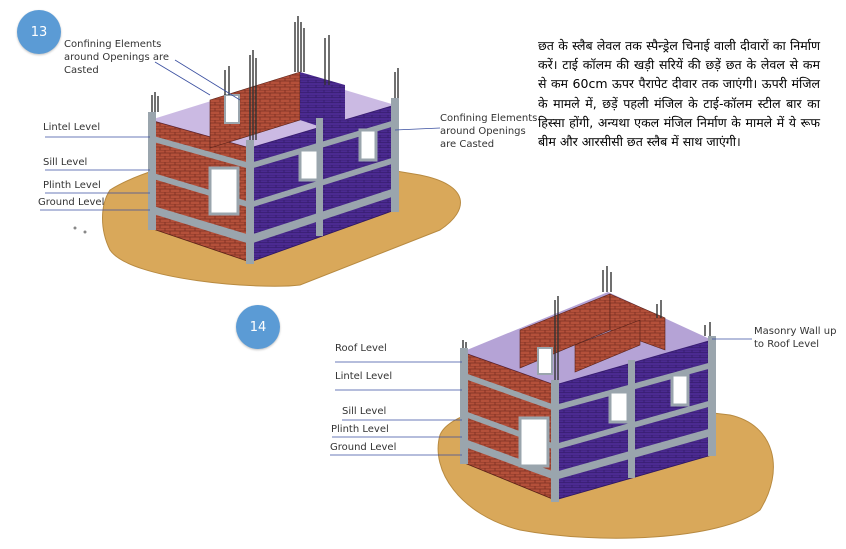 The image size is (846, 549). What do you see at coordinates (795, 338) in the screenshot?
I see `label-masonry-wall: Masonry Wall up to Roof Level` at bounding box center [795, 338].